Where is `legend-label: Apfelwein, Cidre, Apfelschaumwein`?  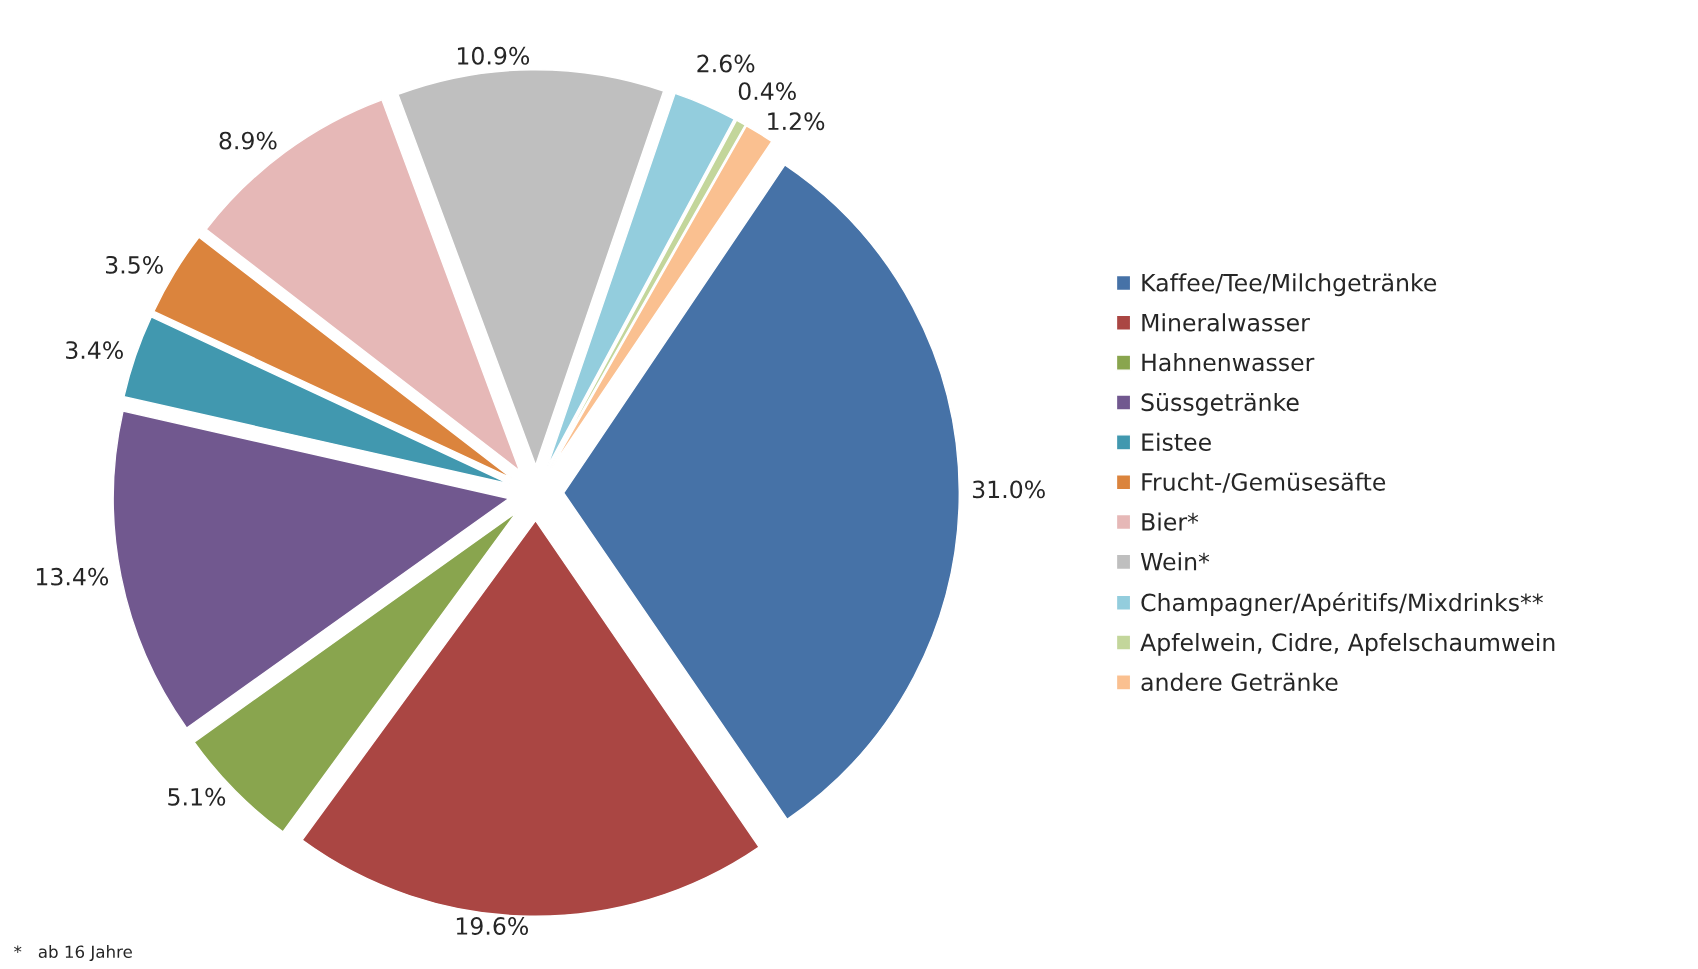
legend-label: Apfelwein, Cidre, Apfelschaumwein is located at coordinates (1347, 644).